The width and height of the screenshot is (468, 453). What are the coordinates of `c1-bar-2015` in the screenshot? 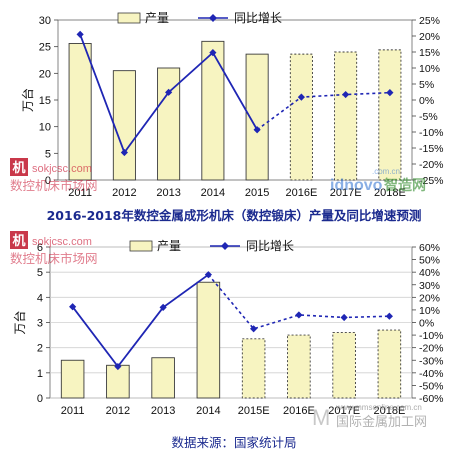 It's located at (257, 117).